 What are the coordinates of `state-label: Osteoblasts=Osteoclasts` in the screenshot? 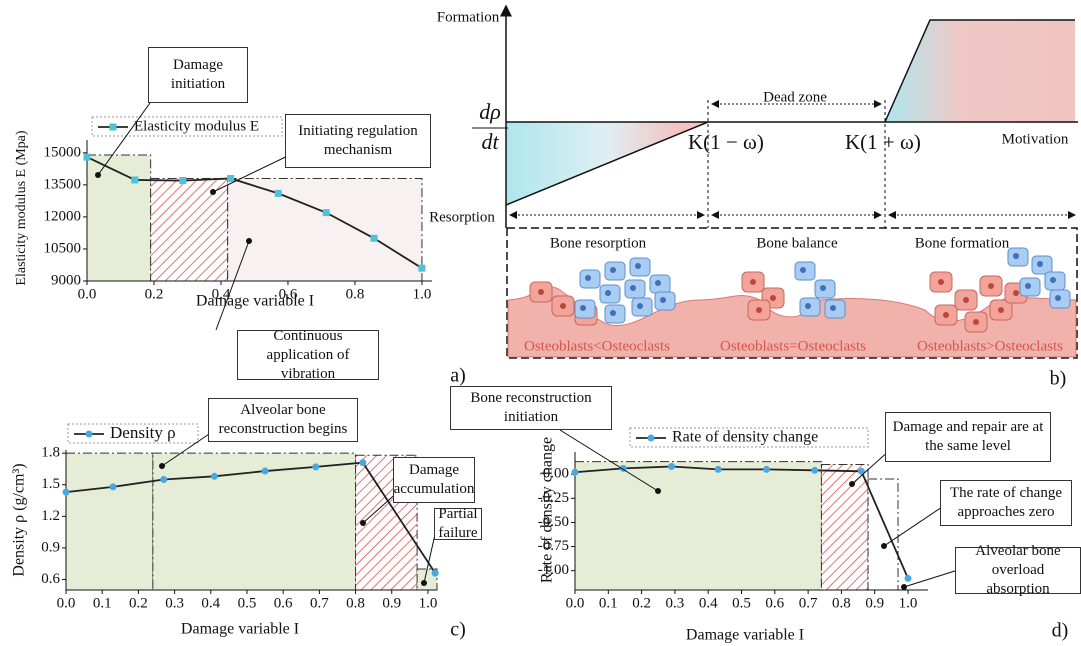 It's located at (793, 346).